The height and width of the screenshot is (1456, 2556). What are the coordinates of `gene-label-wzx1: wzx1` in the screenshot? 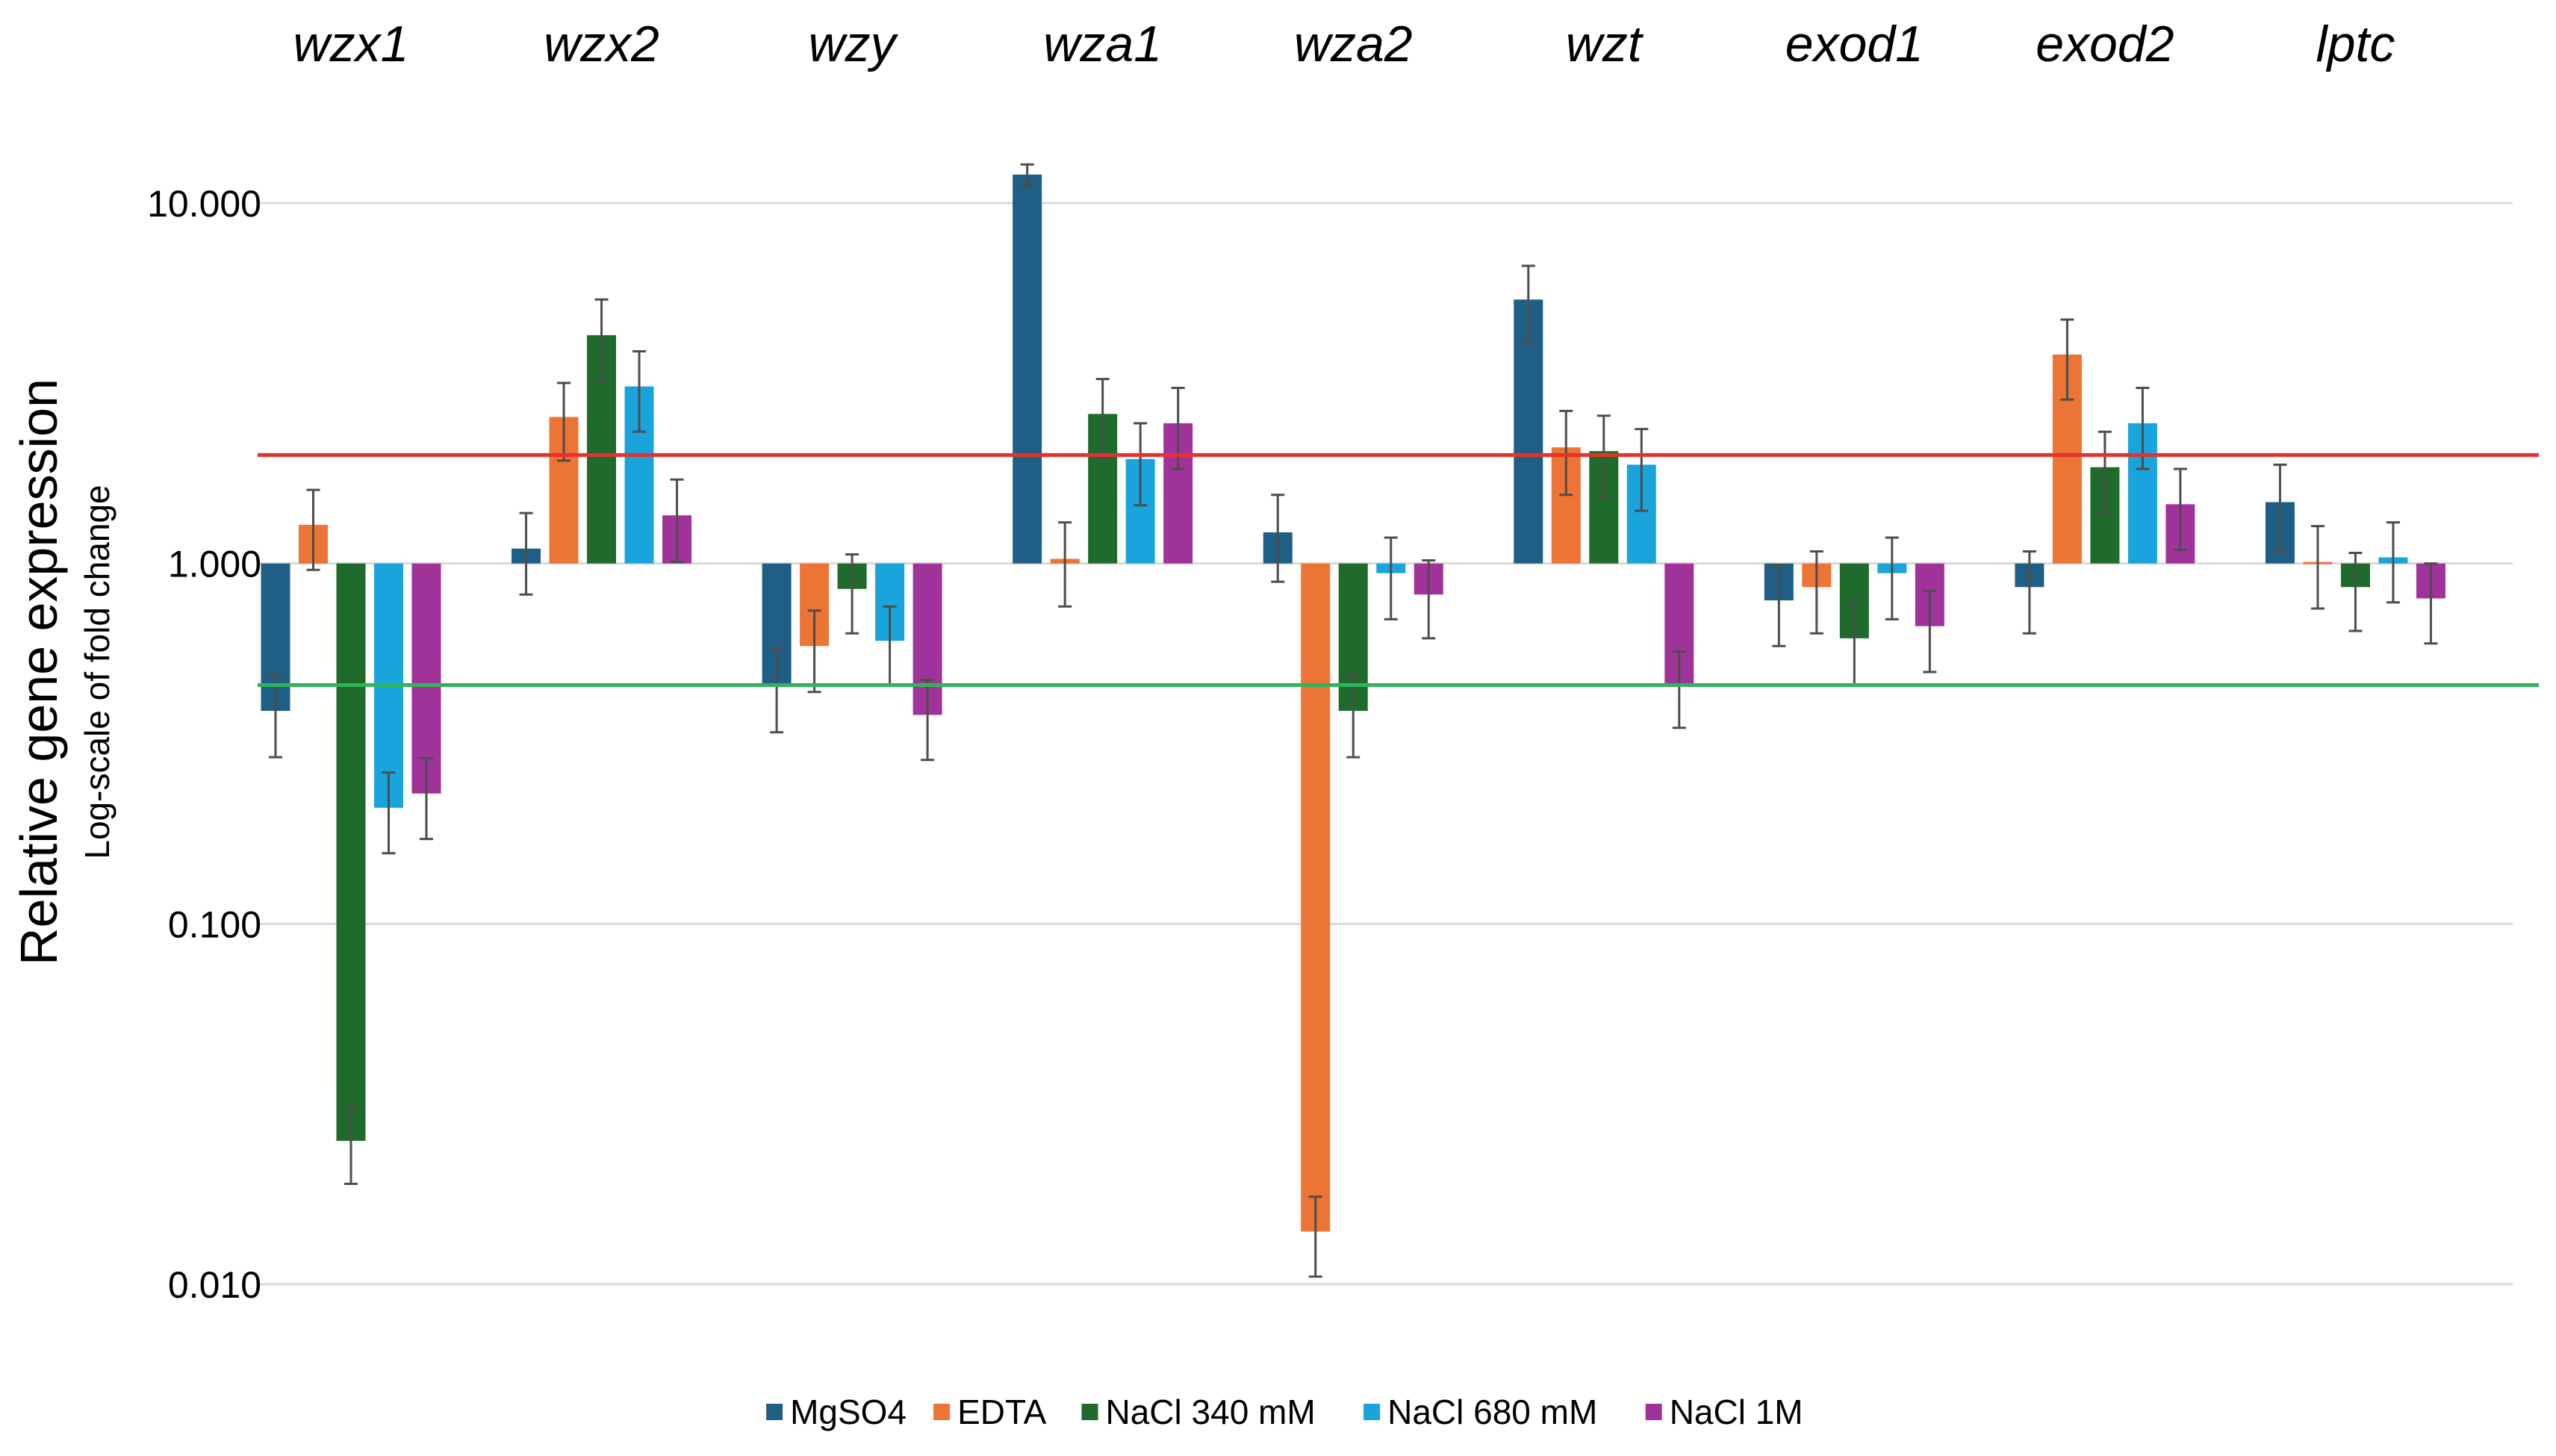 It's located at (351, 44).